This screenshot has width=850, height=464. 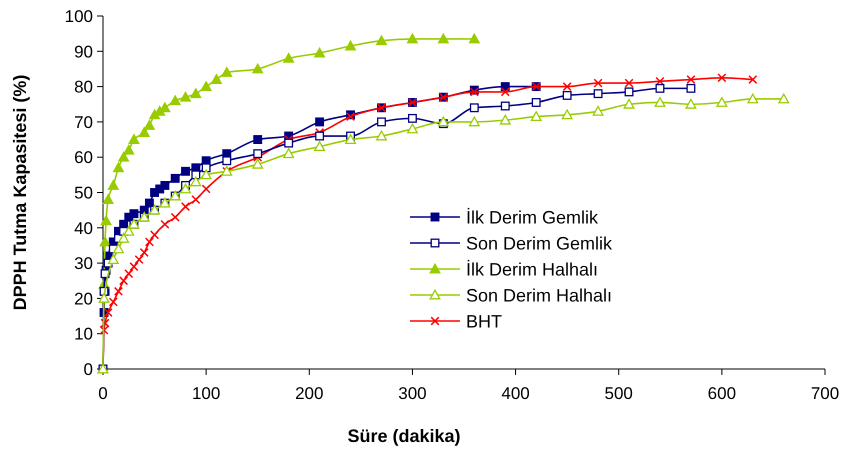 What do you see at coordinates (412, 393) in the screenshot?
I see `x-tick-label: 300` at bounding box center [412, 393].